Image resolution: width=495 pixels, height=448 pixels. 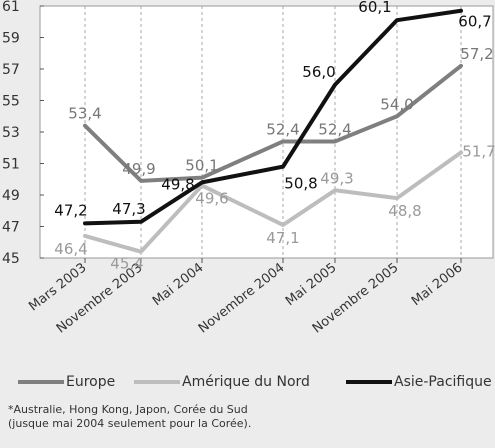 What do you see at coordinates (443, 382) in the screenshot?
I see `legend-label-asie-pacifique: Asie-Pacifique` at bounding box center [443, 382].